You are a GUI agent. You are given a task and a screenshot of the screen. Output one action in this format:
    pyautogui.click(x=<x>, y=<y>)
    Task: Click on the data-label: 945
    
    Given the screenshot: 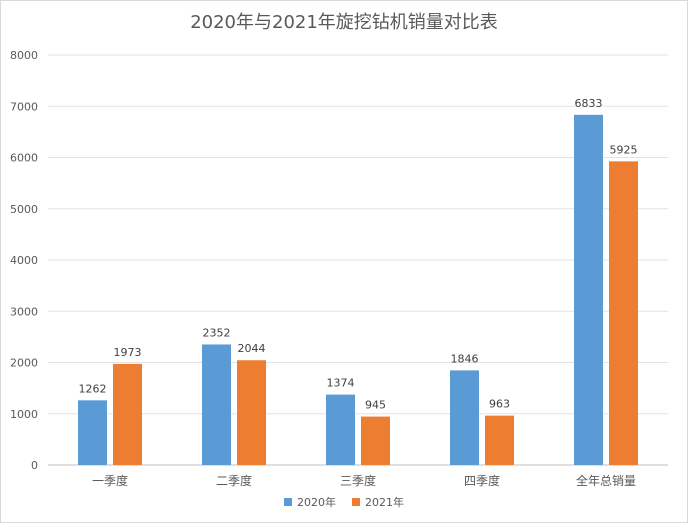 What is the action you would take?
    pyautogui.click(x=375, y=405)
    